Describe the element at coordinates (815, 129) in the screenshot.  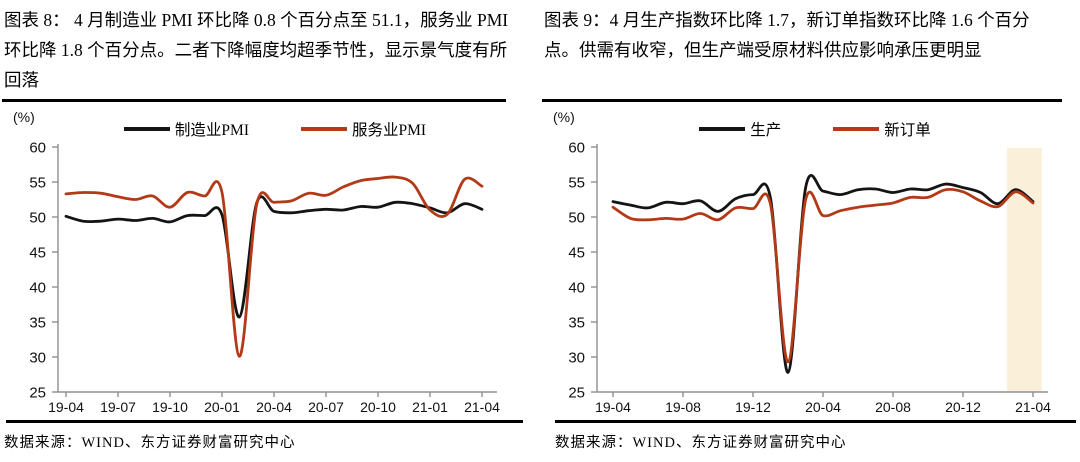
I see `chart-legend: 生产 新订单` at that location.